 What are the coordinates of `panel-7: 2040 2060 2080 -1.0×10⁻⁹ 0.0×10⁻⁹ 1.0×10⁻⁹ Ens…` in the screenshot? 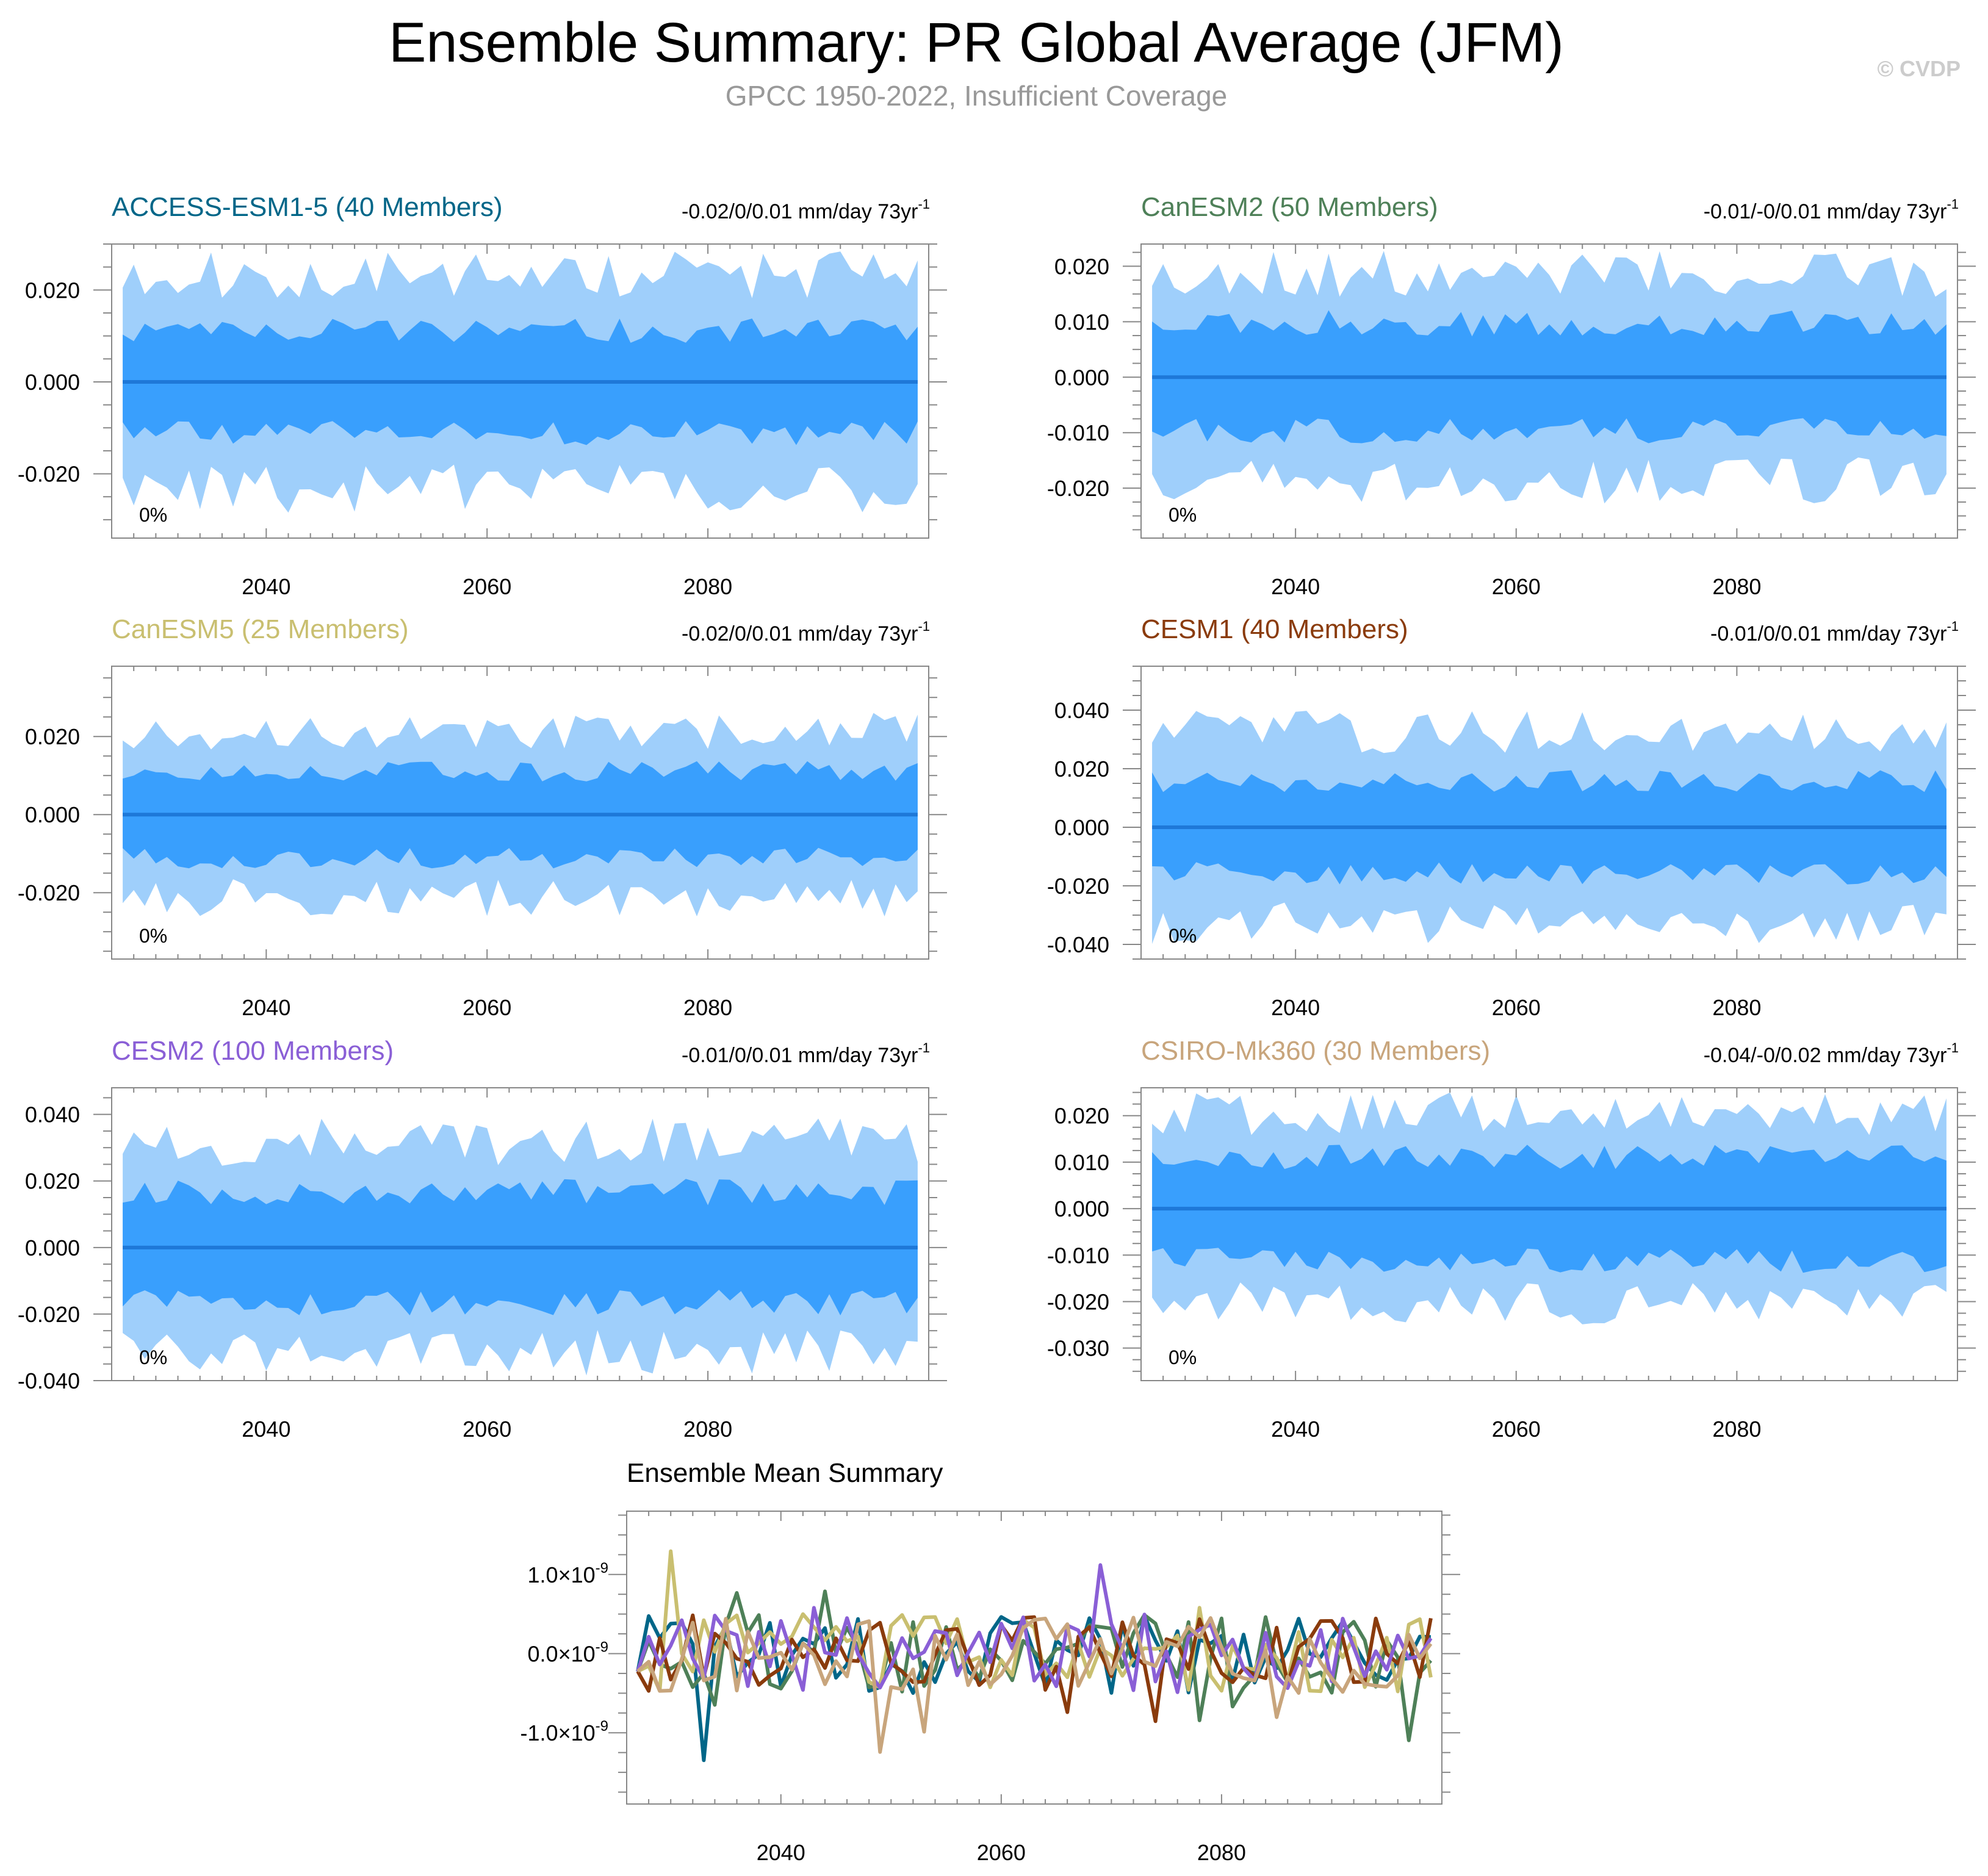 It's located at (990, 1662).